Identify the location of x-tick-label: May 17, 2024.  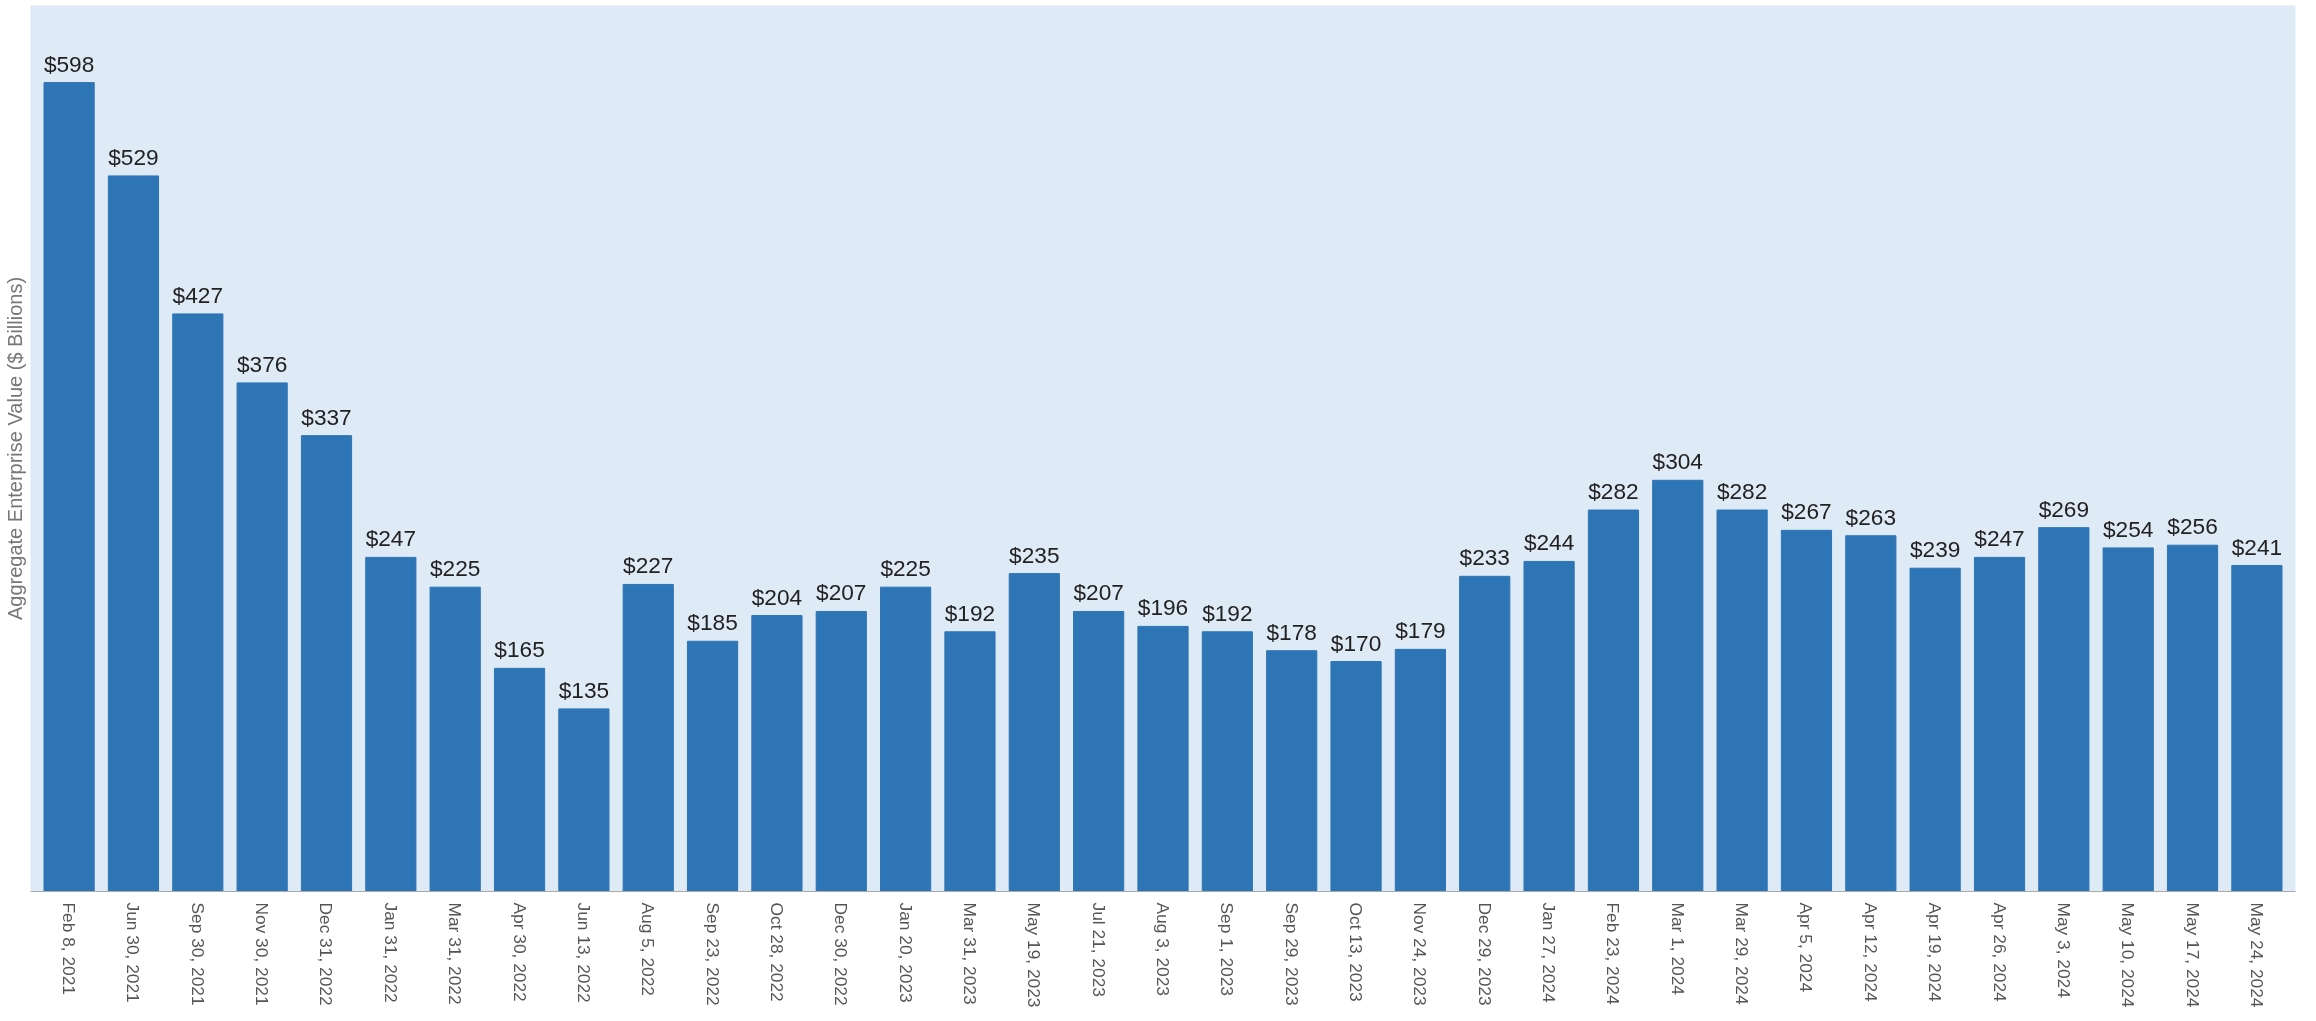
(2192, 955).